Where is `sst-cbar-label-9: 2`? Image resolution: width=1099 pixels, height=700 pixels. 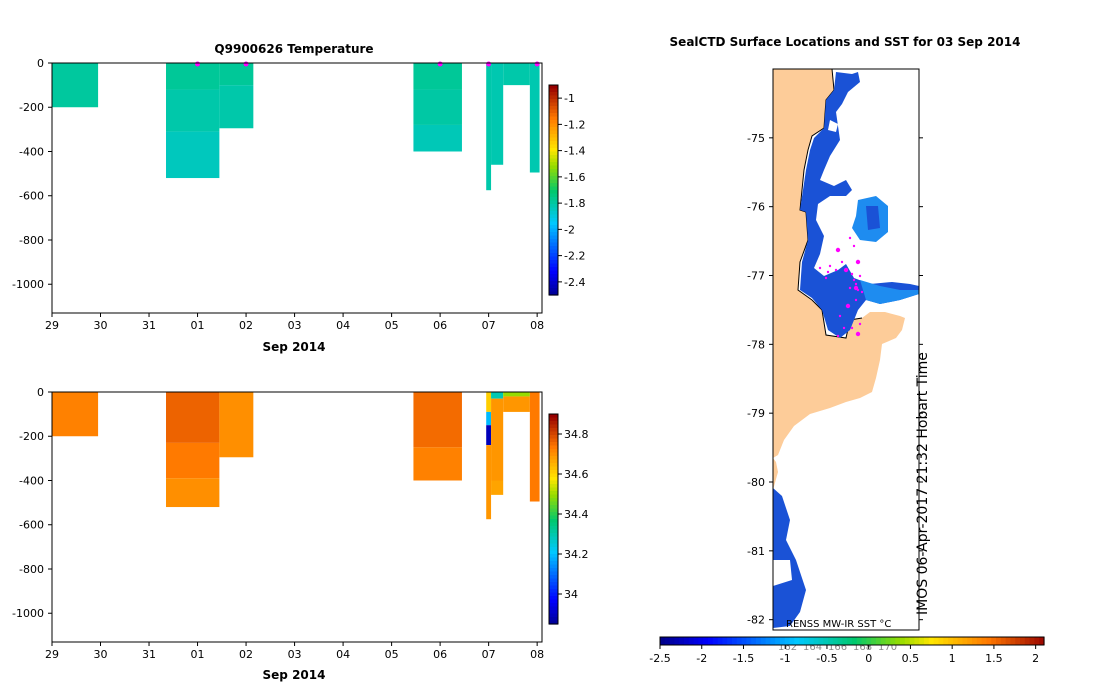
sst-cbar-label-9: 2 is located at coordinates (1035, 658).